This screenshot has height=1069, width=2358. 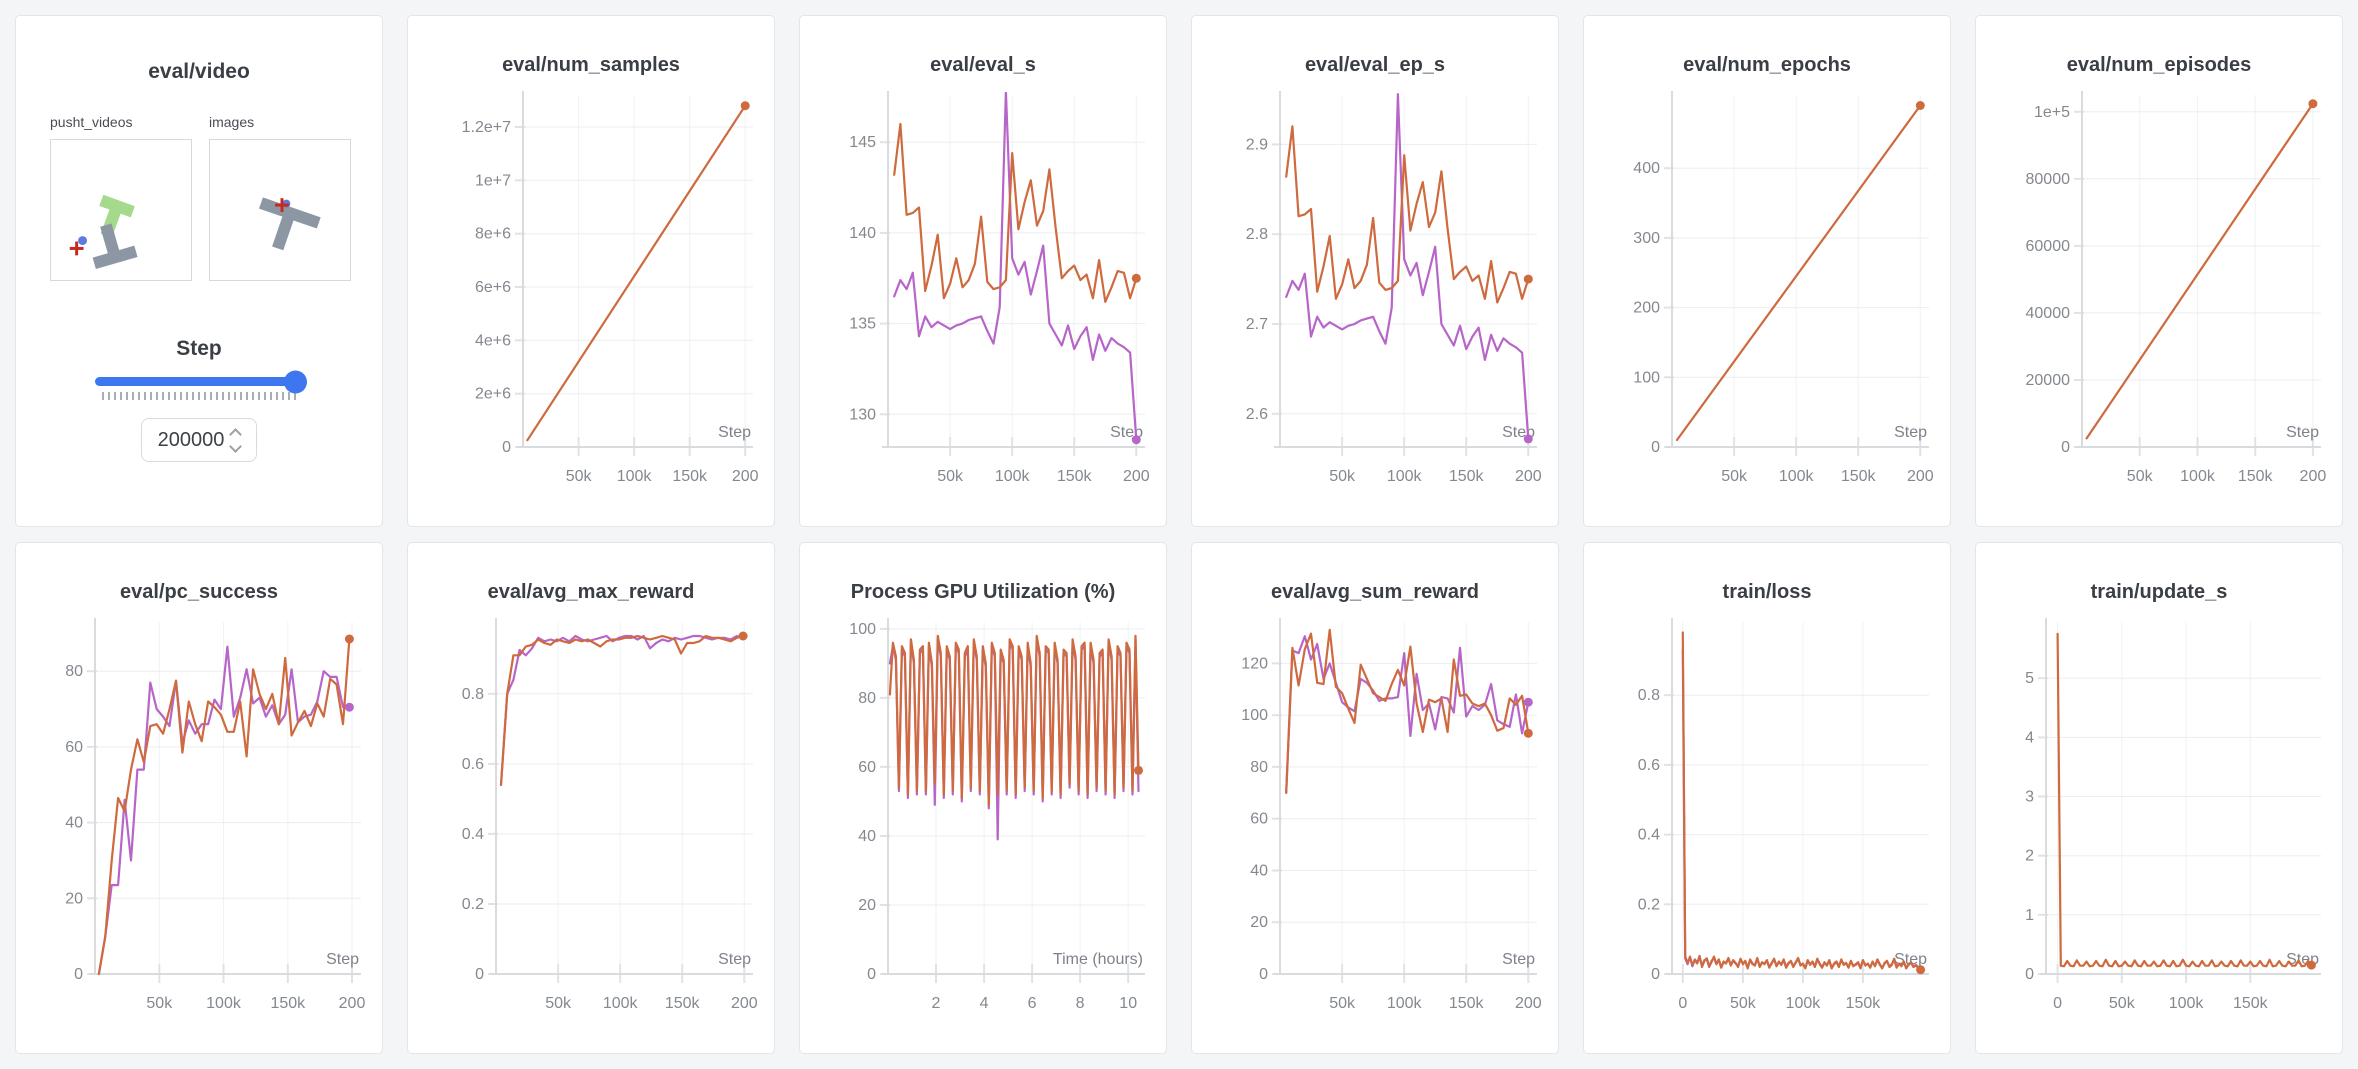 What do you see at coordinates (199, 348) in the screenshot?
I see `step-slider-label: Step` at bounding box center [199, 348].